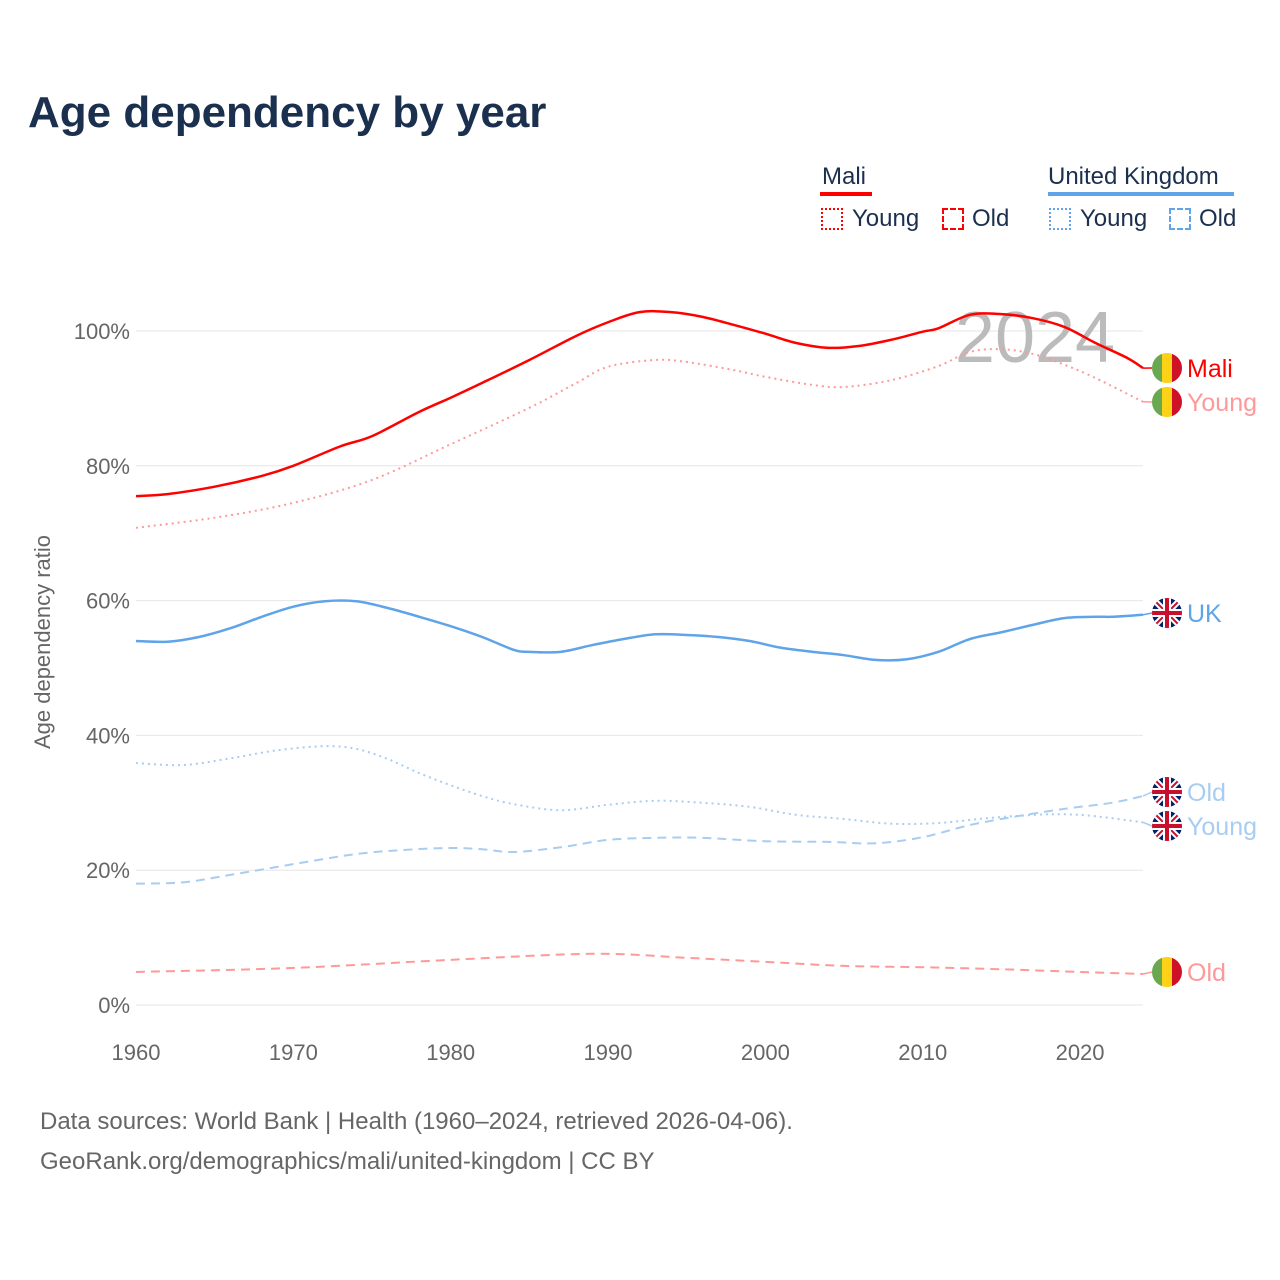  What do you see at coordinates (102, 331) in the screenshot?
I see `y-tick-label: 100%` at bounding box center [102, 331].